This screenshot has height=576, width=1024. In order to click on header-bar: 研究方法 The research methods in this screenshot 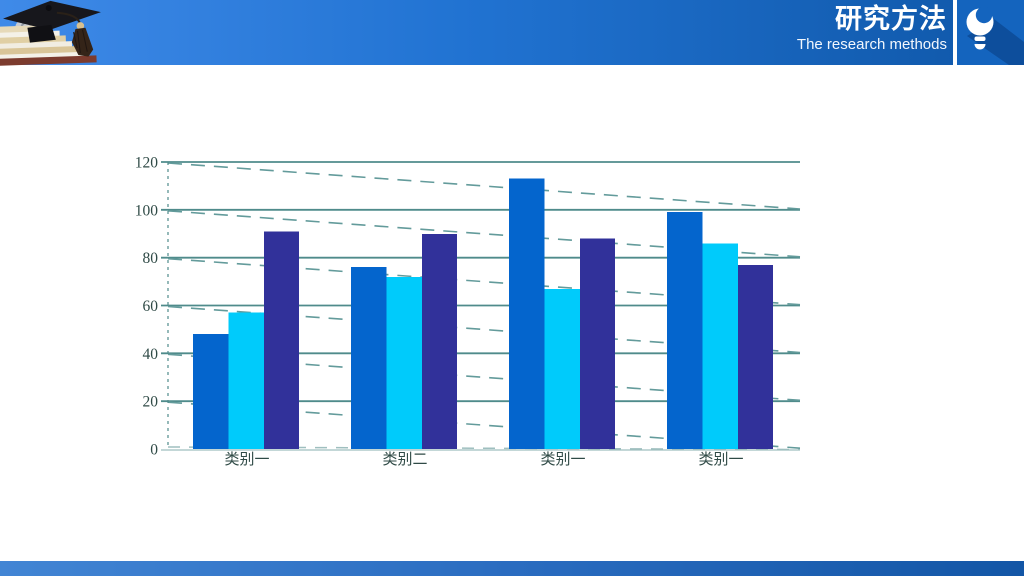, I will do `click(512, 33)`.